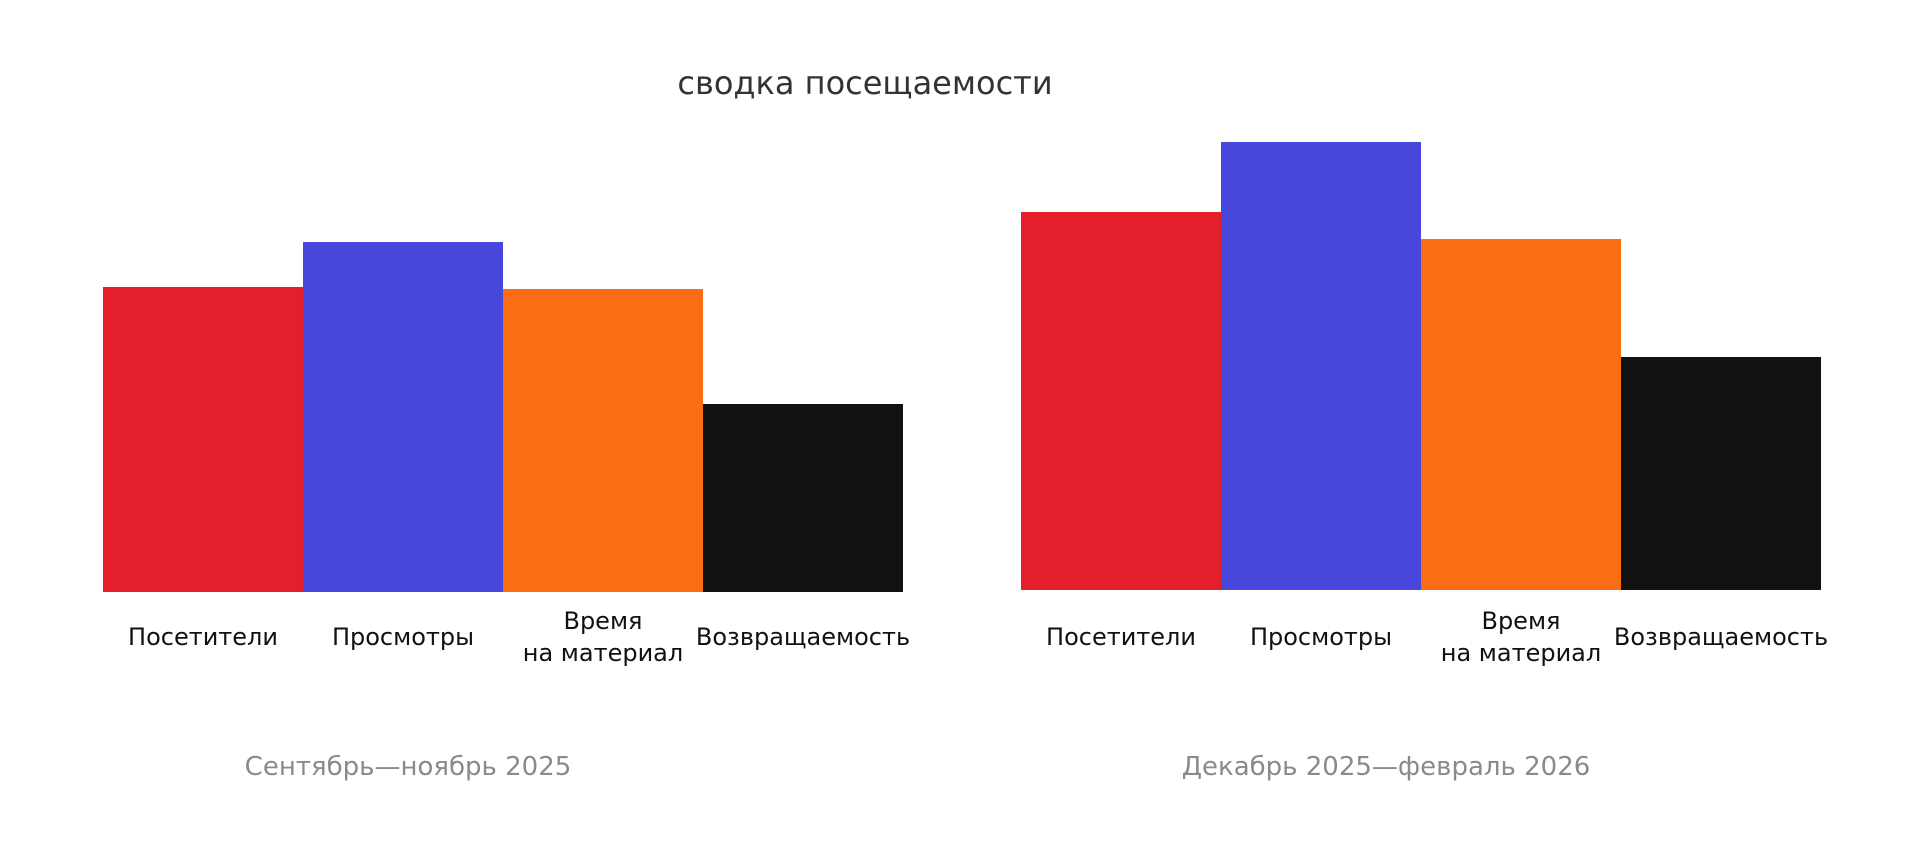  Describe the element at coordinates (408, 767) in the screenshot. I see `period-label: Сентябрь—ноябрь 2025` at that location.